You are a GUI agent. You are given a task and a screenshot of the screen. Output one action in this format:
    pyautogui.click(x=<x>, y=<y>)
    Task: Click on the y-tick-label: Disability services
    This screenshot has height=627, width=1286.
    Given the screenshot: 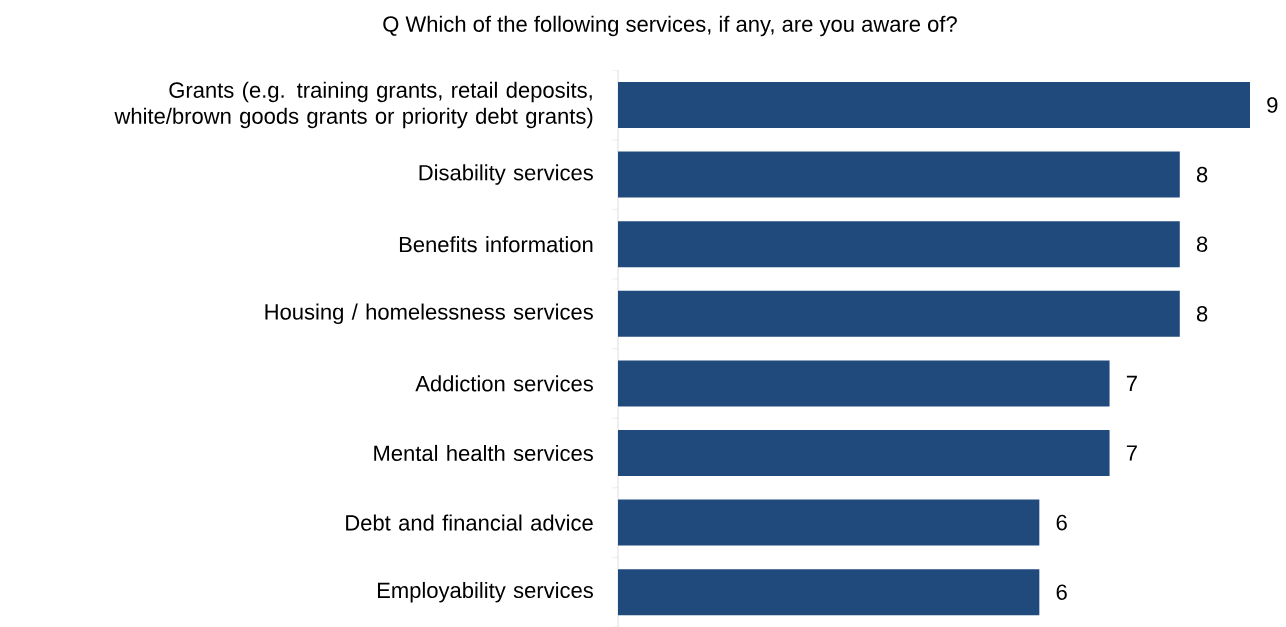 What is the action you would take?
    pyautogui.click(x=506, y=174)
    